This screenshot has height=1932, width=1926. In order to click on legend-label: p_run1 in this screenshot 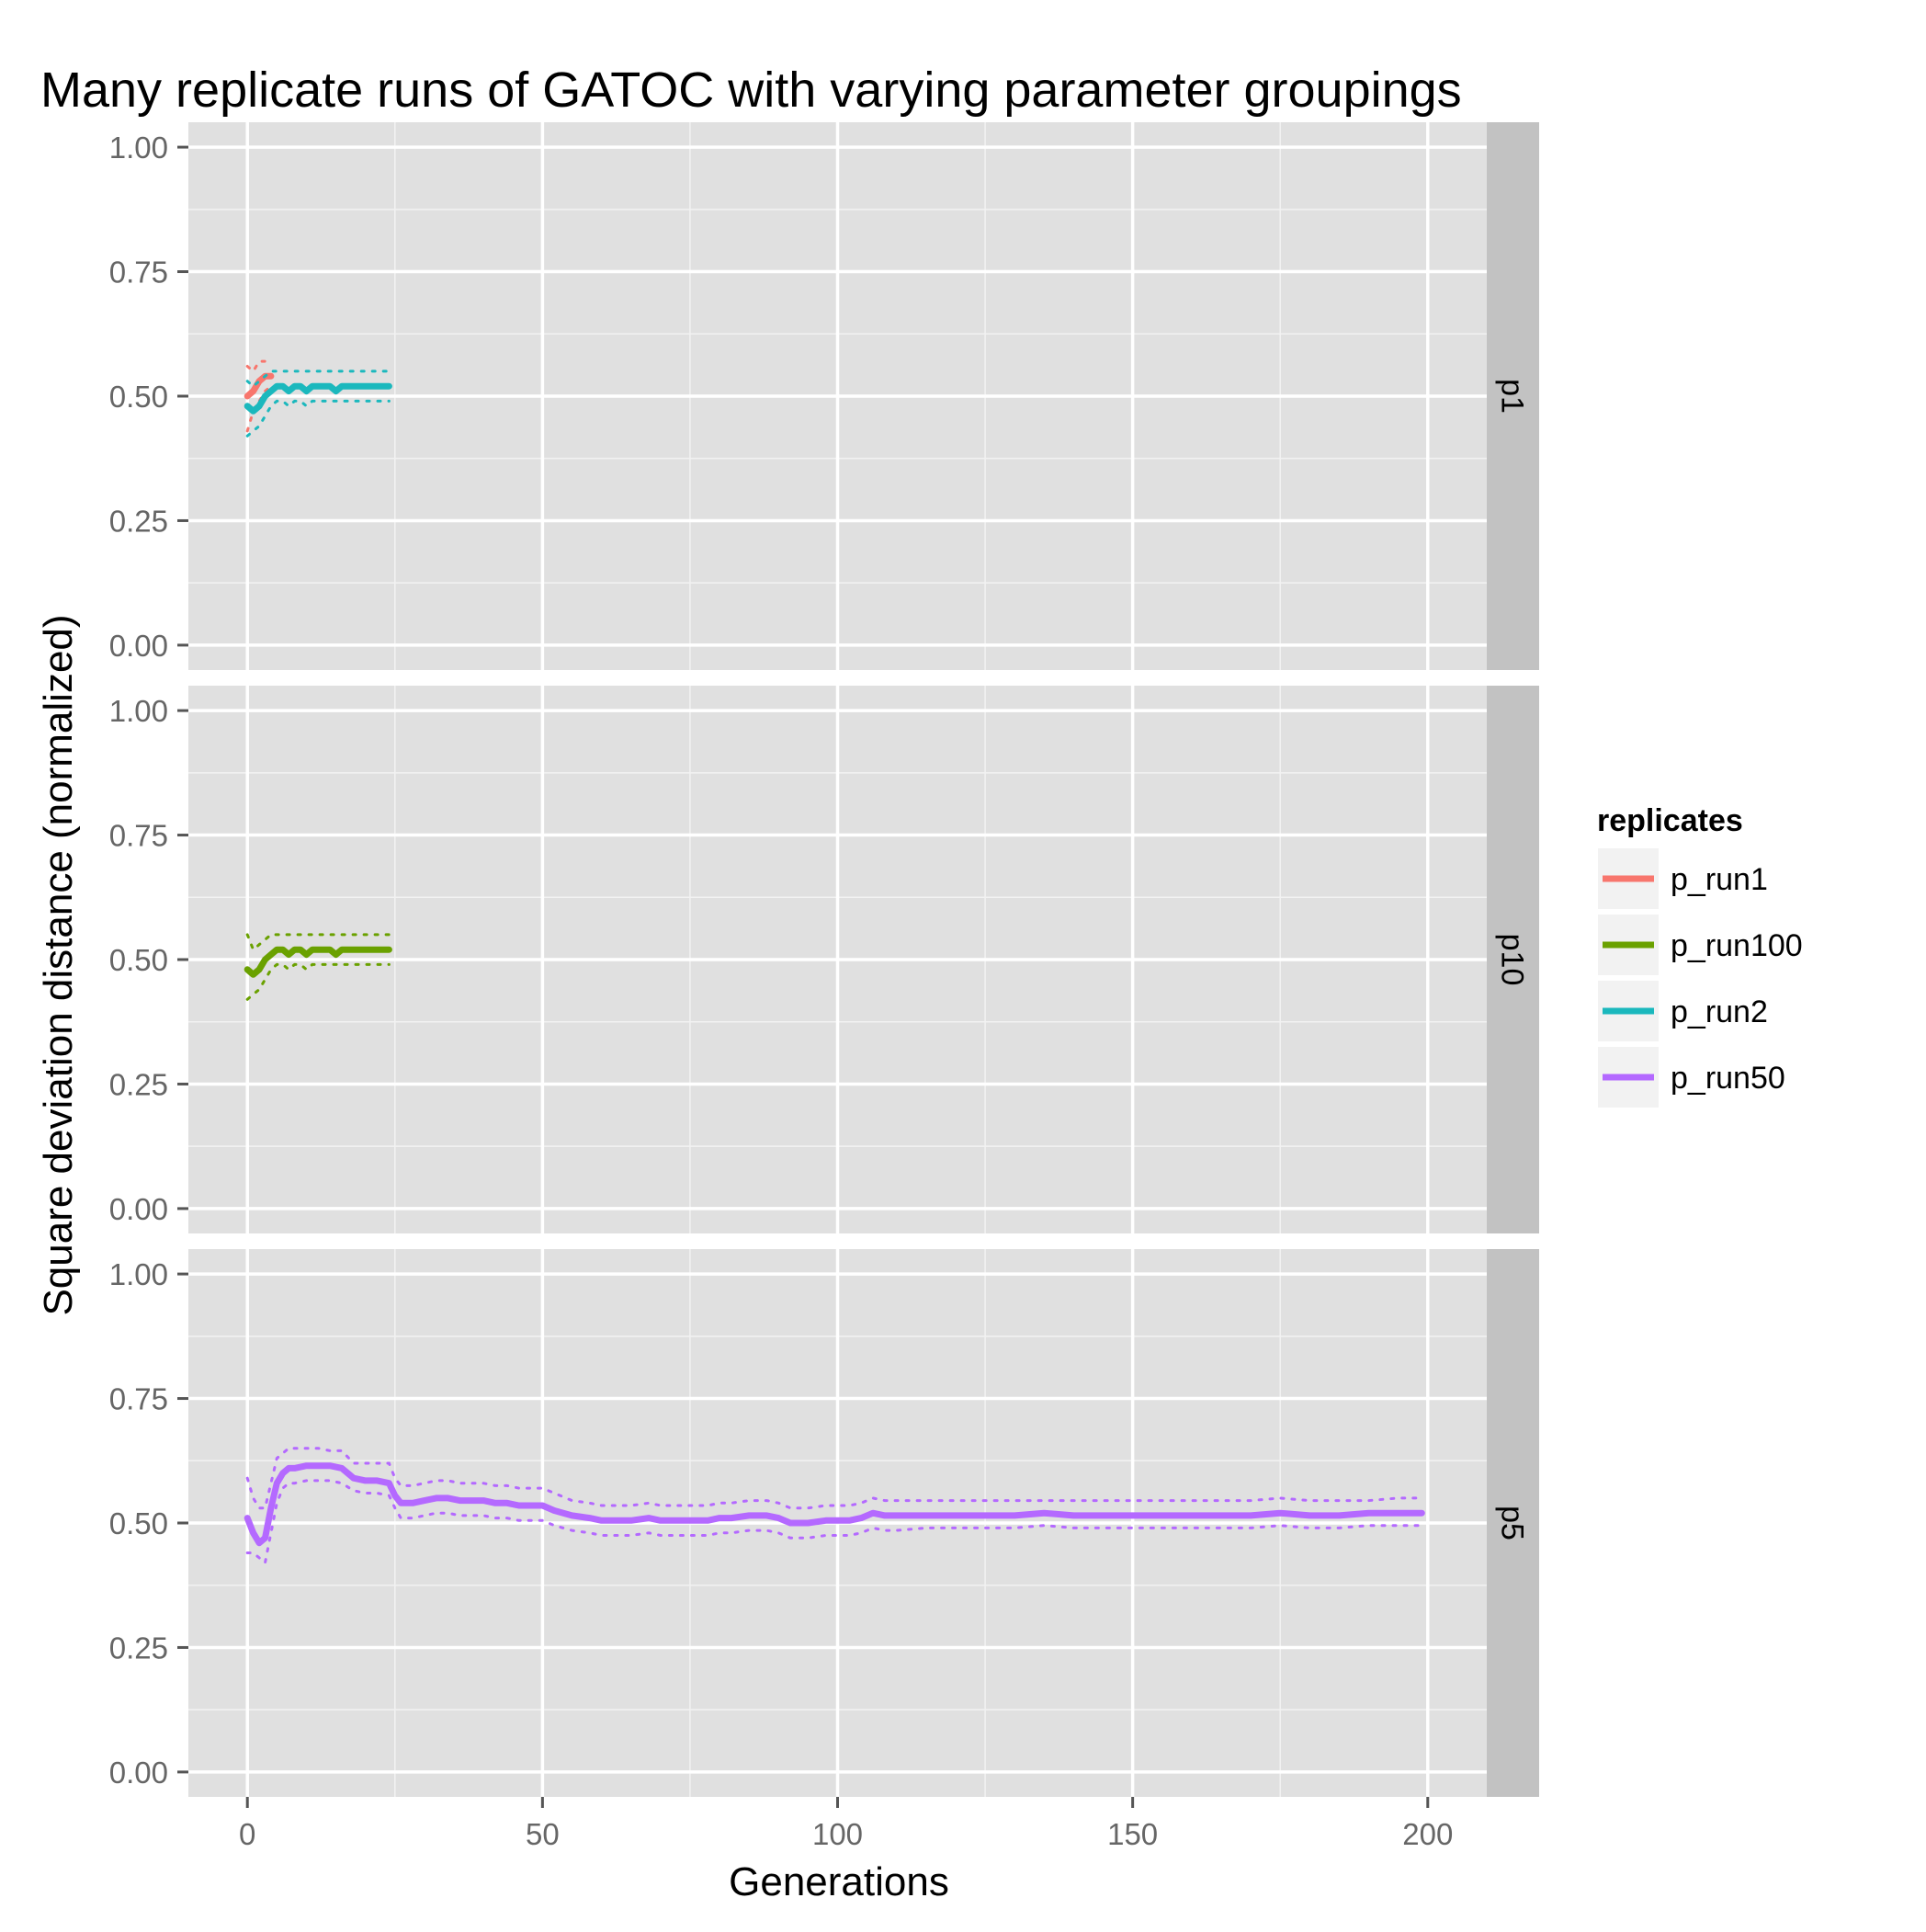, I will do `click(1719, 879)`.